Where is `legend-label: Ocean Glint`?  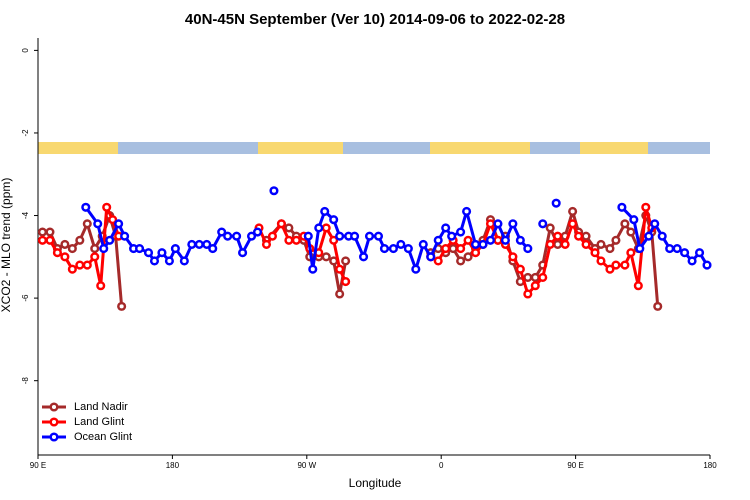
legend-label: Ocean Glint is located at coordinates (103, 437).